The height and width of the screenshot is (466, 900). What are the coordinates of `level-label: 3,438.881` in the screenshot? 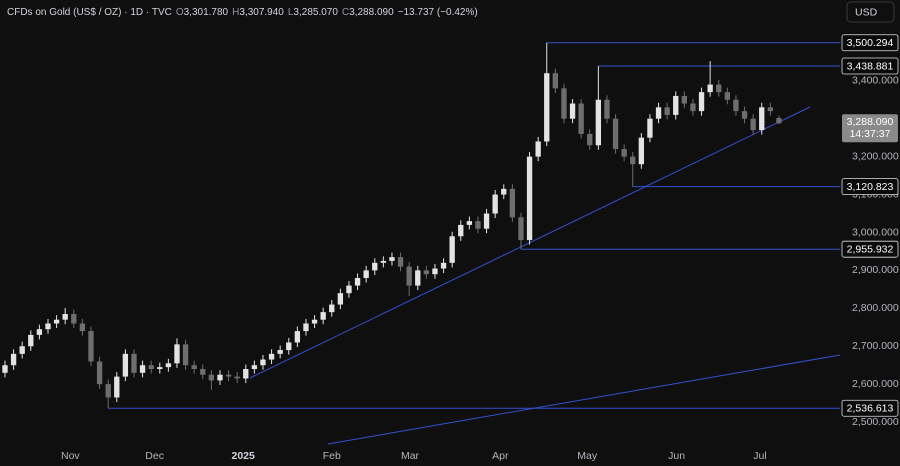 It's located at (870, 66).